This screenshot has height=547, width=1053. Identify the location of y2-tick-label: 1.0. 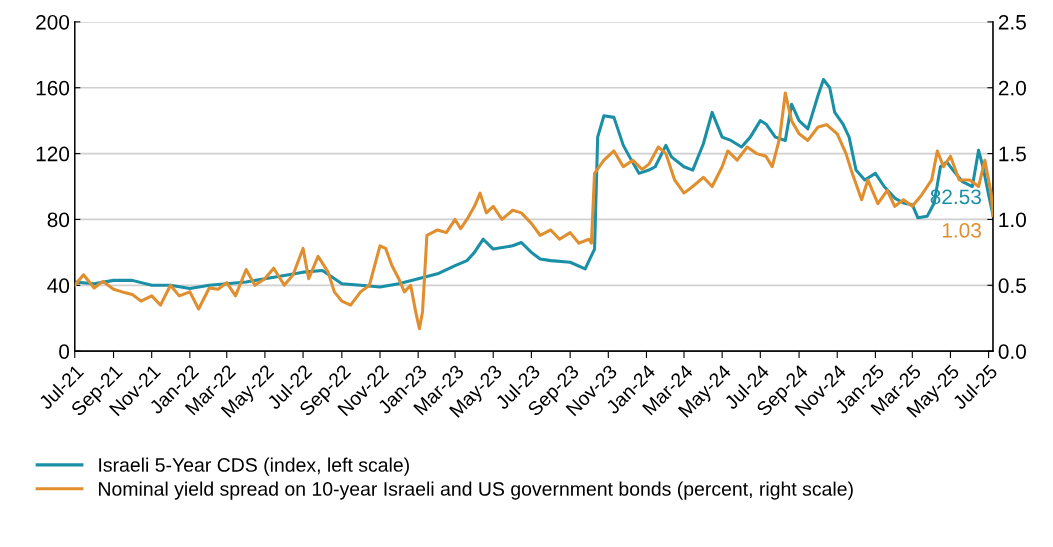
(1012, 220).